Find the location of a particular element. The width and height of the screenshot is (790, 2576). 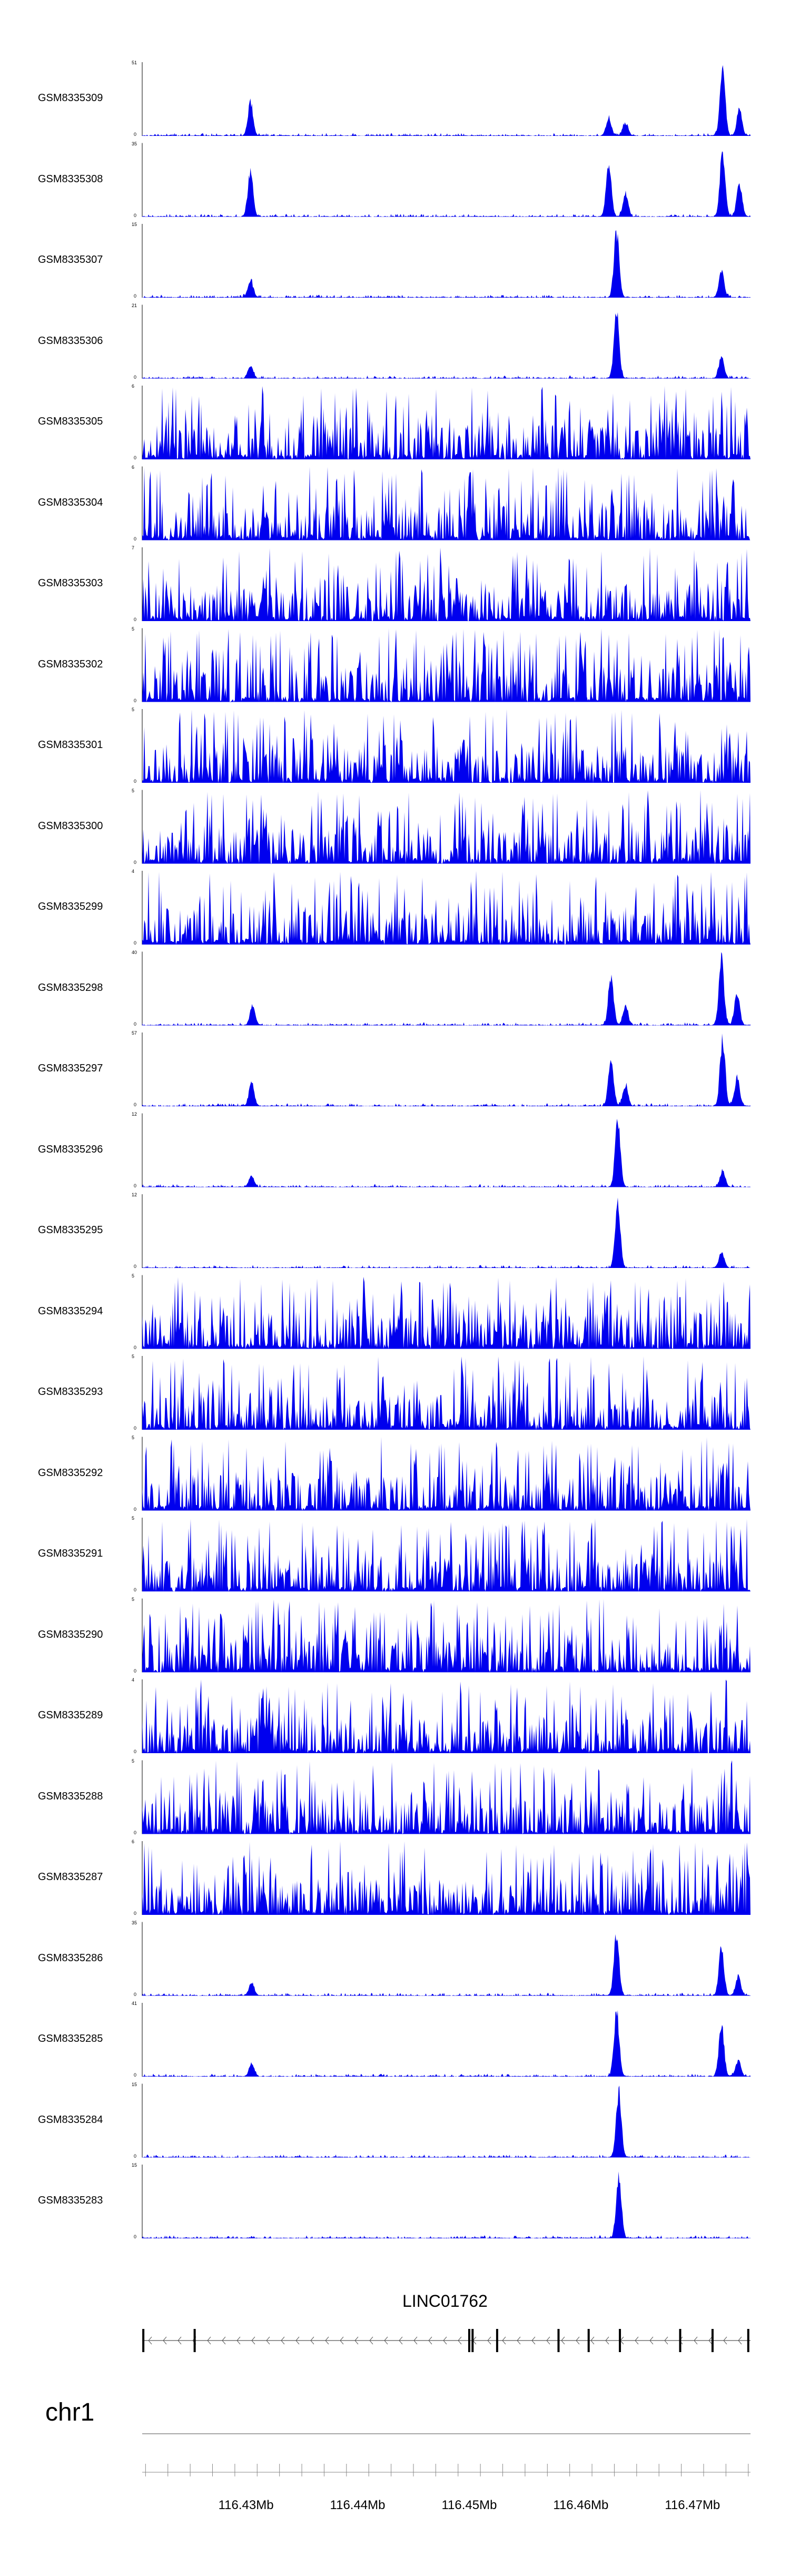

track-label: GSM8335290 is located at coordinates (70, 1634).